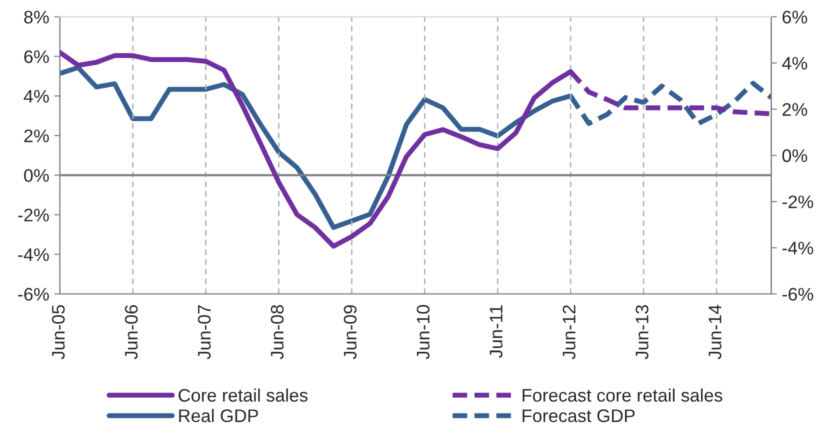 The width and height of the screenshot is (832, 442). I want to click on y2-tick-label: 4%, so click(795, 63).